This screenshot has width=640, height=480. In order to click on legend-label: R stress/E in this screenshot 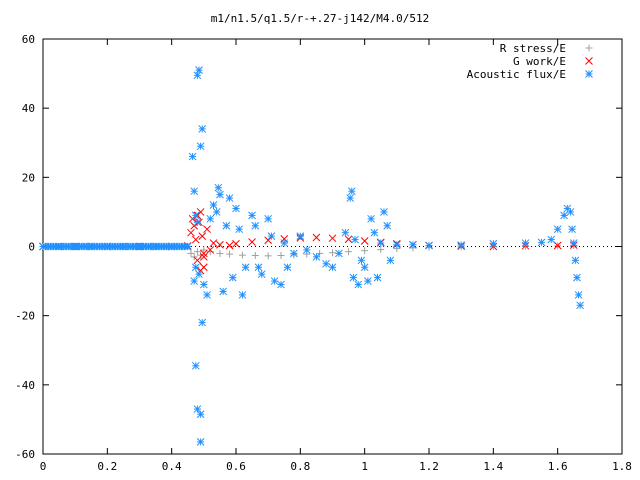, I will do `click(533, 48)`.